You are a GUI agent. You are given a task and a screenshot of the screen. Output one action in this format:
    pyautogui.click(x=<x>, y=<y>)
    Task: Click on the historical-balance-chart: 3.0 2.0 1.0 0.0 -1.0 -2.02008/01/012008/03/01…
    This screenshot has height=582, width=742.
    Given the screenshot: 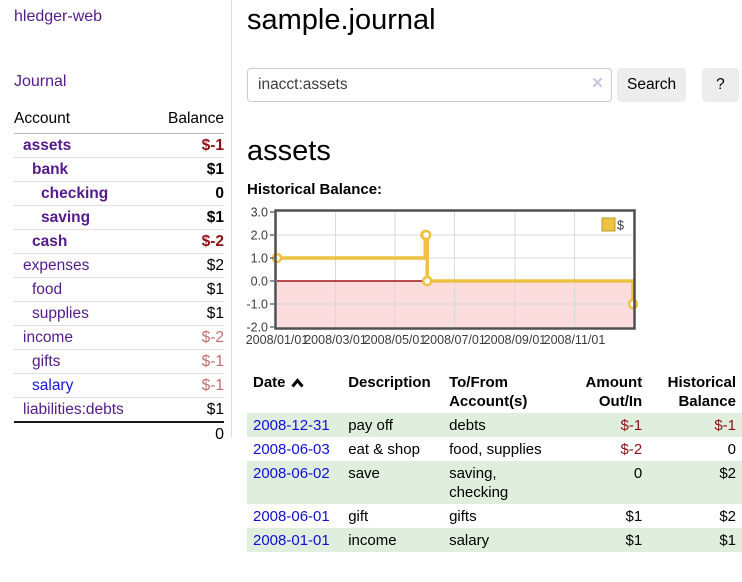 What is the action you would take?
    pyautogui.click(x=446, y=280)
    